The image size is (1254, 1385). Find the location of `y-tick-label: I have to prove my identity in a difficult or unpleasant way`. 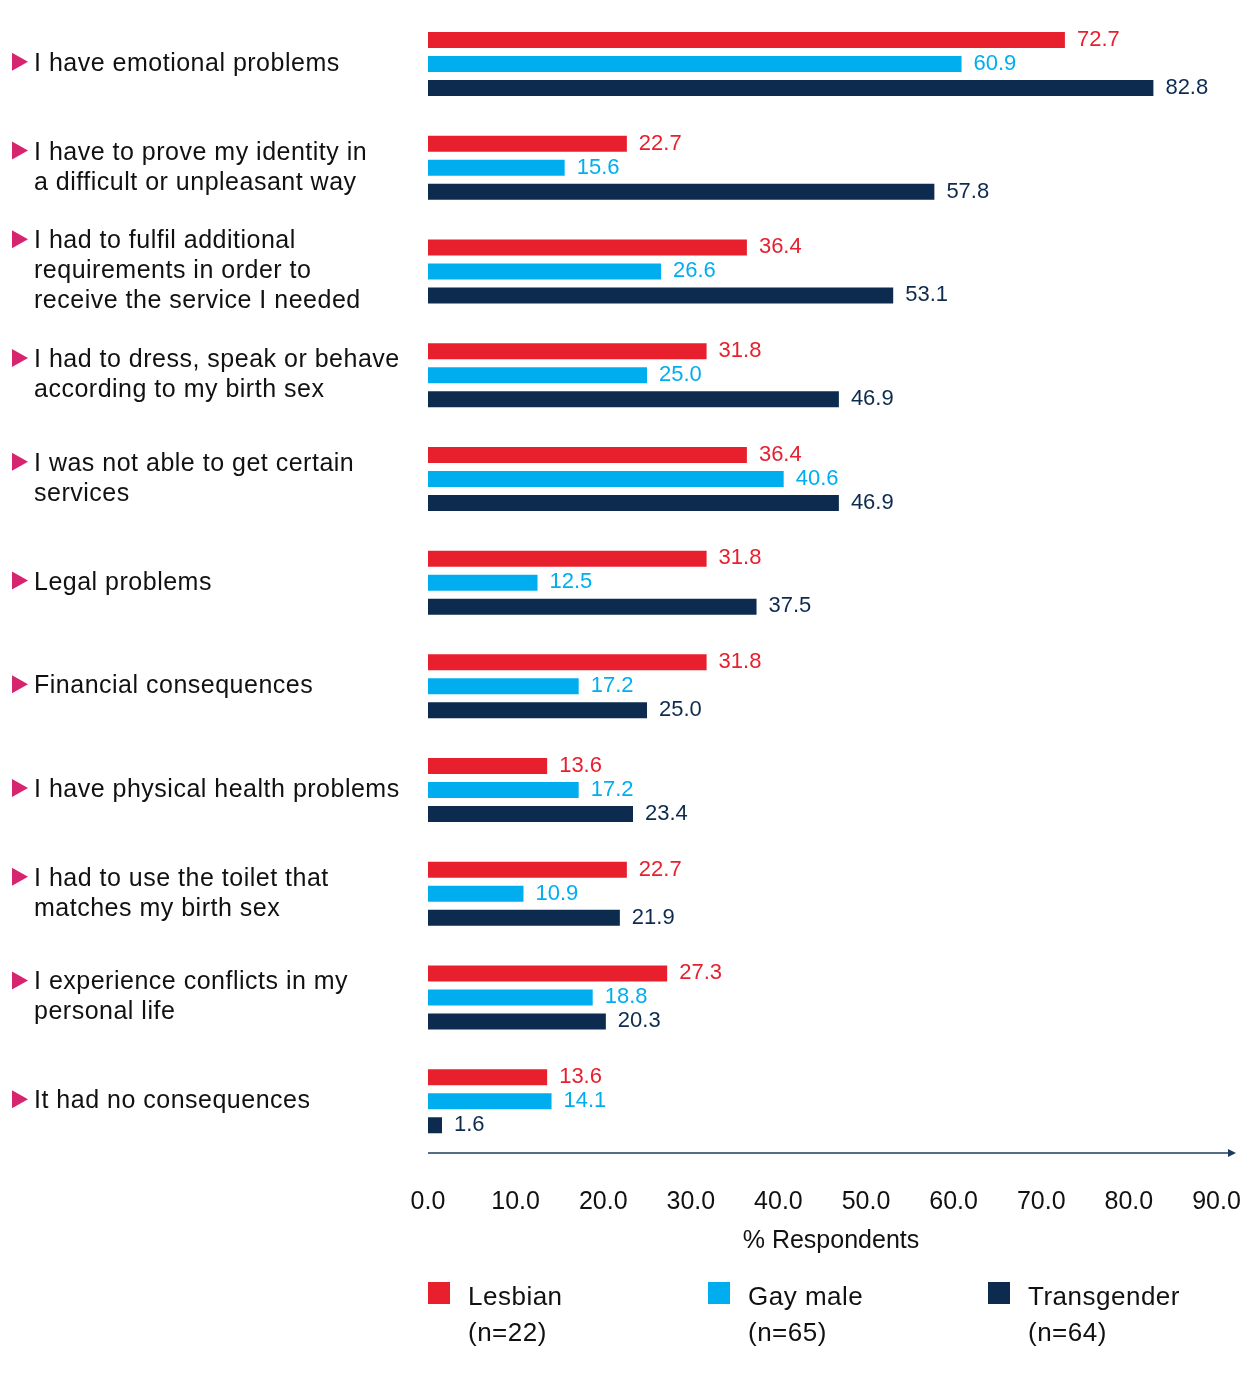

y-tick-label: I have to prove my identity in a difficult or unpleasant way is located at coordinates (201, 165).